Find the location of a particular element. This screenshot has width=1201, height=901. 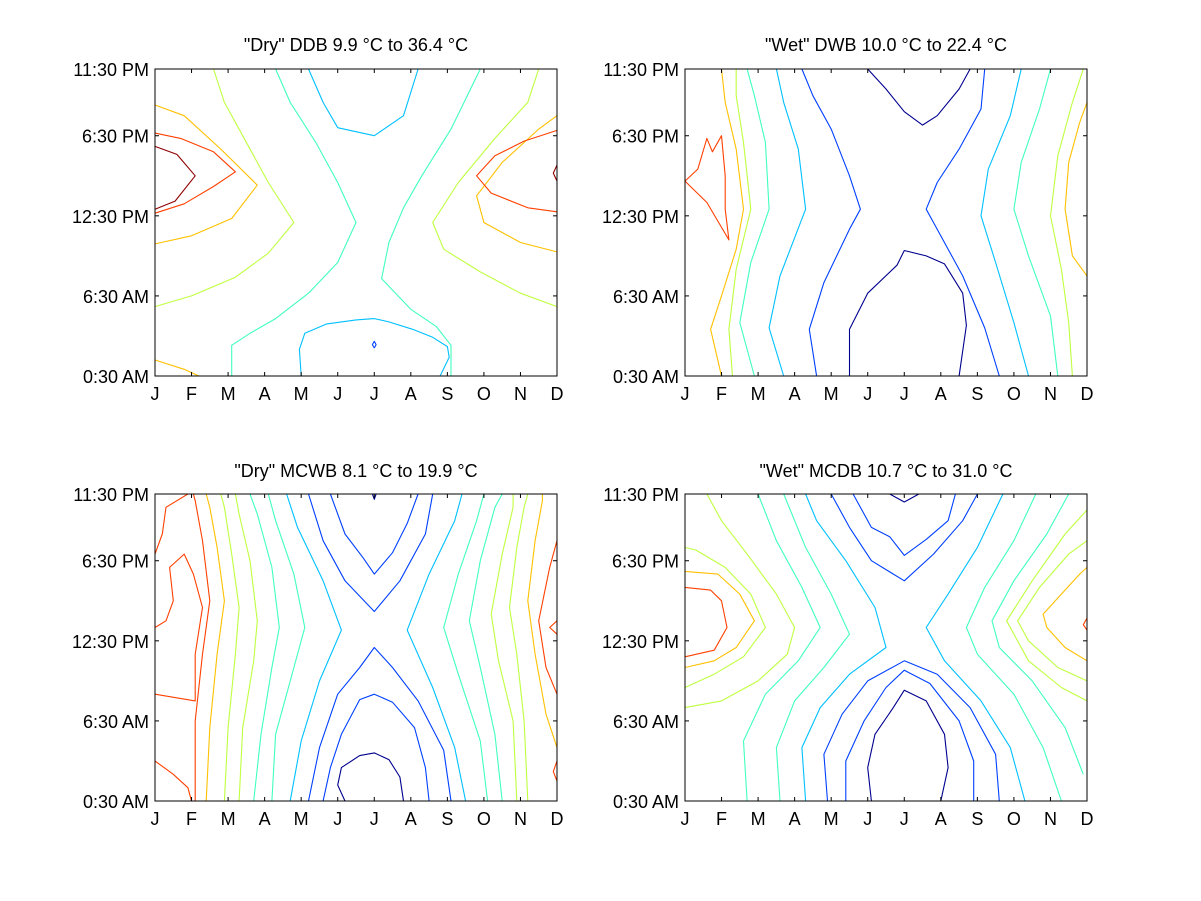

panel-title: "Wet" DWB 10.0 °C to 22.4 °C is located at coordinates (886, 45).